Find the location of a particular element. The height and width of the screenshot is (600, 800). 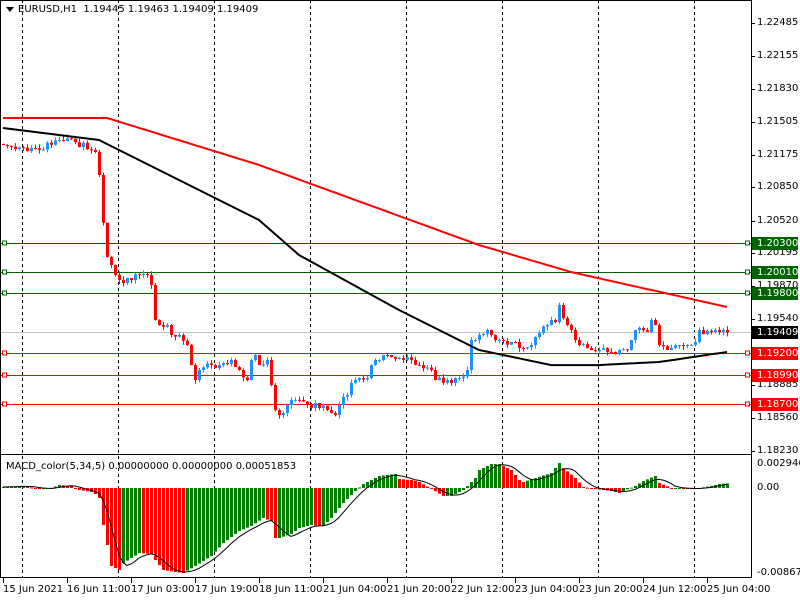

dropdown-triangle-icon is located at coordinates (10, 9).